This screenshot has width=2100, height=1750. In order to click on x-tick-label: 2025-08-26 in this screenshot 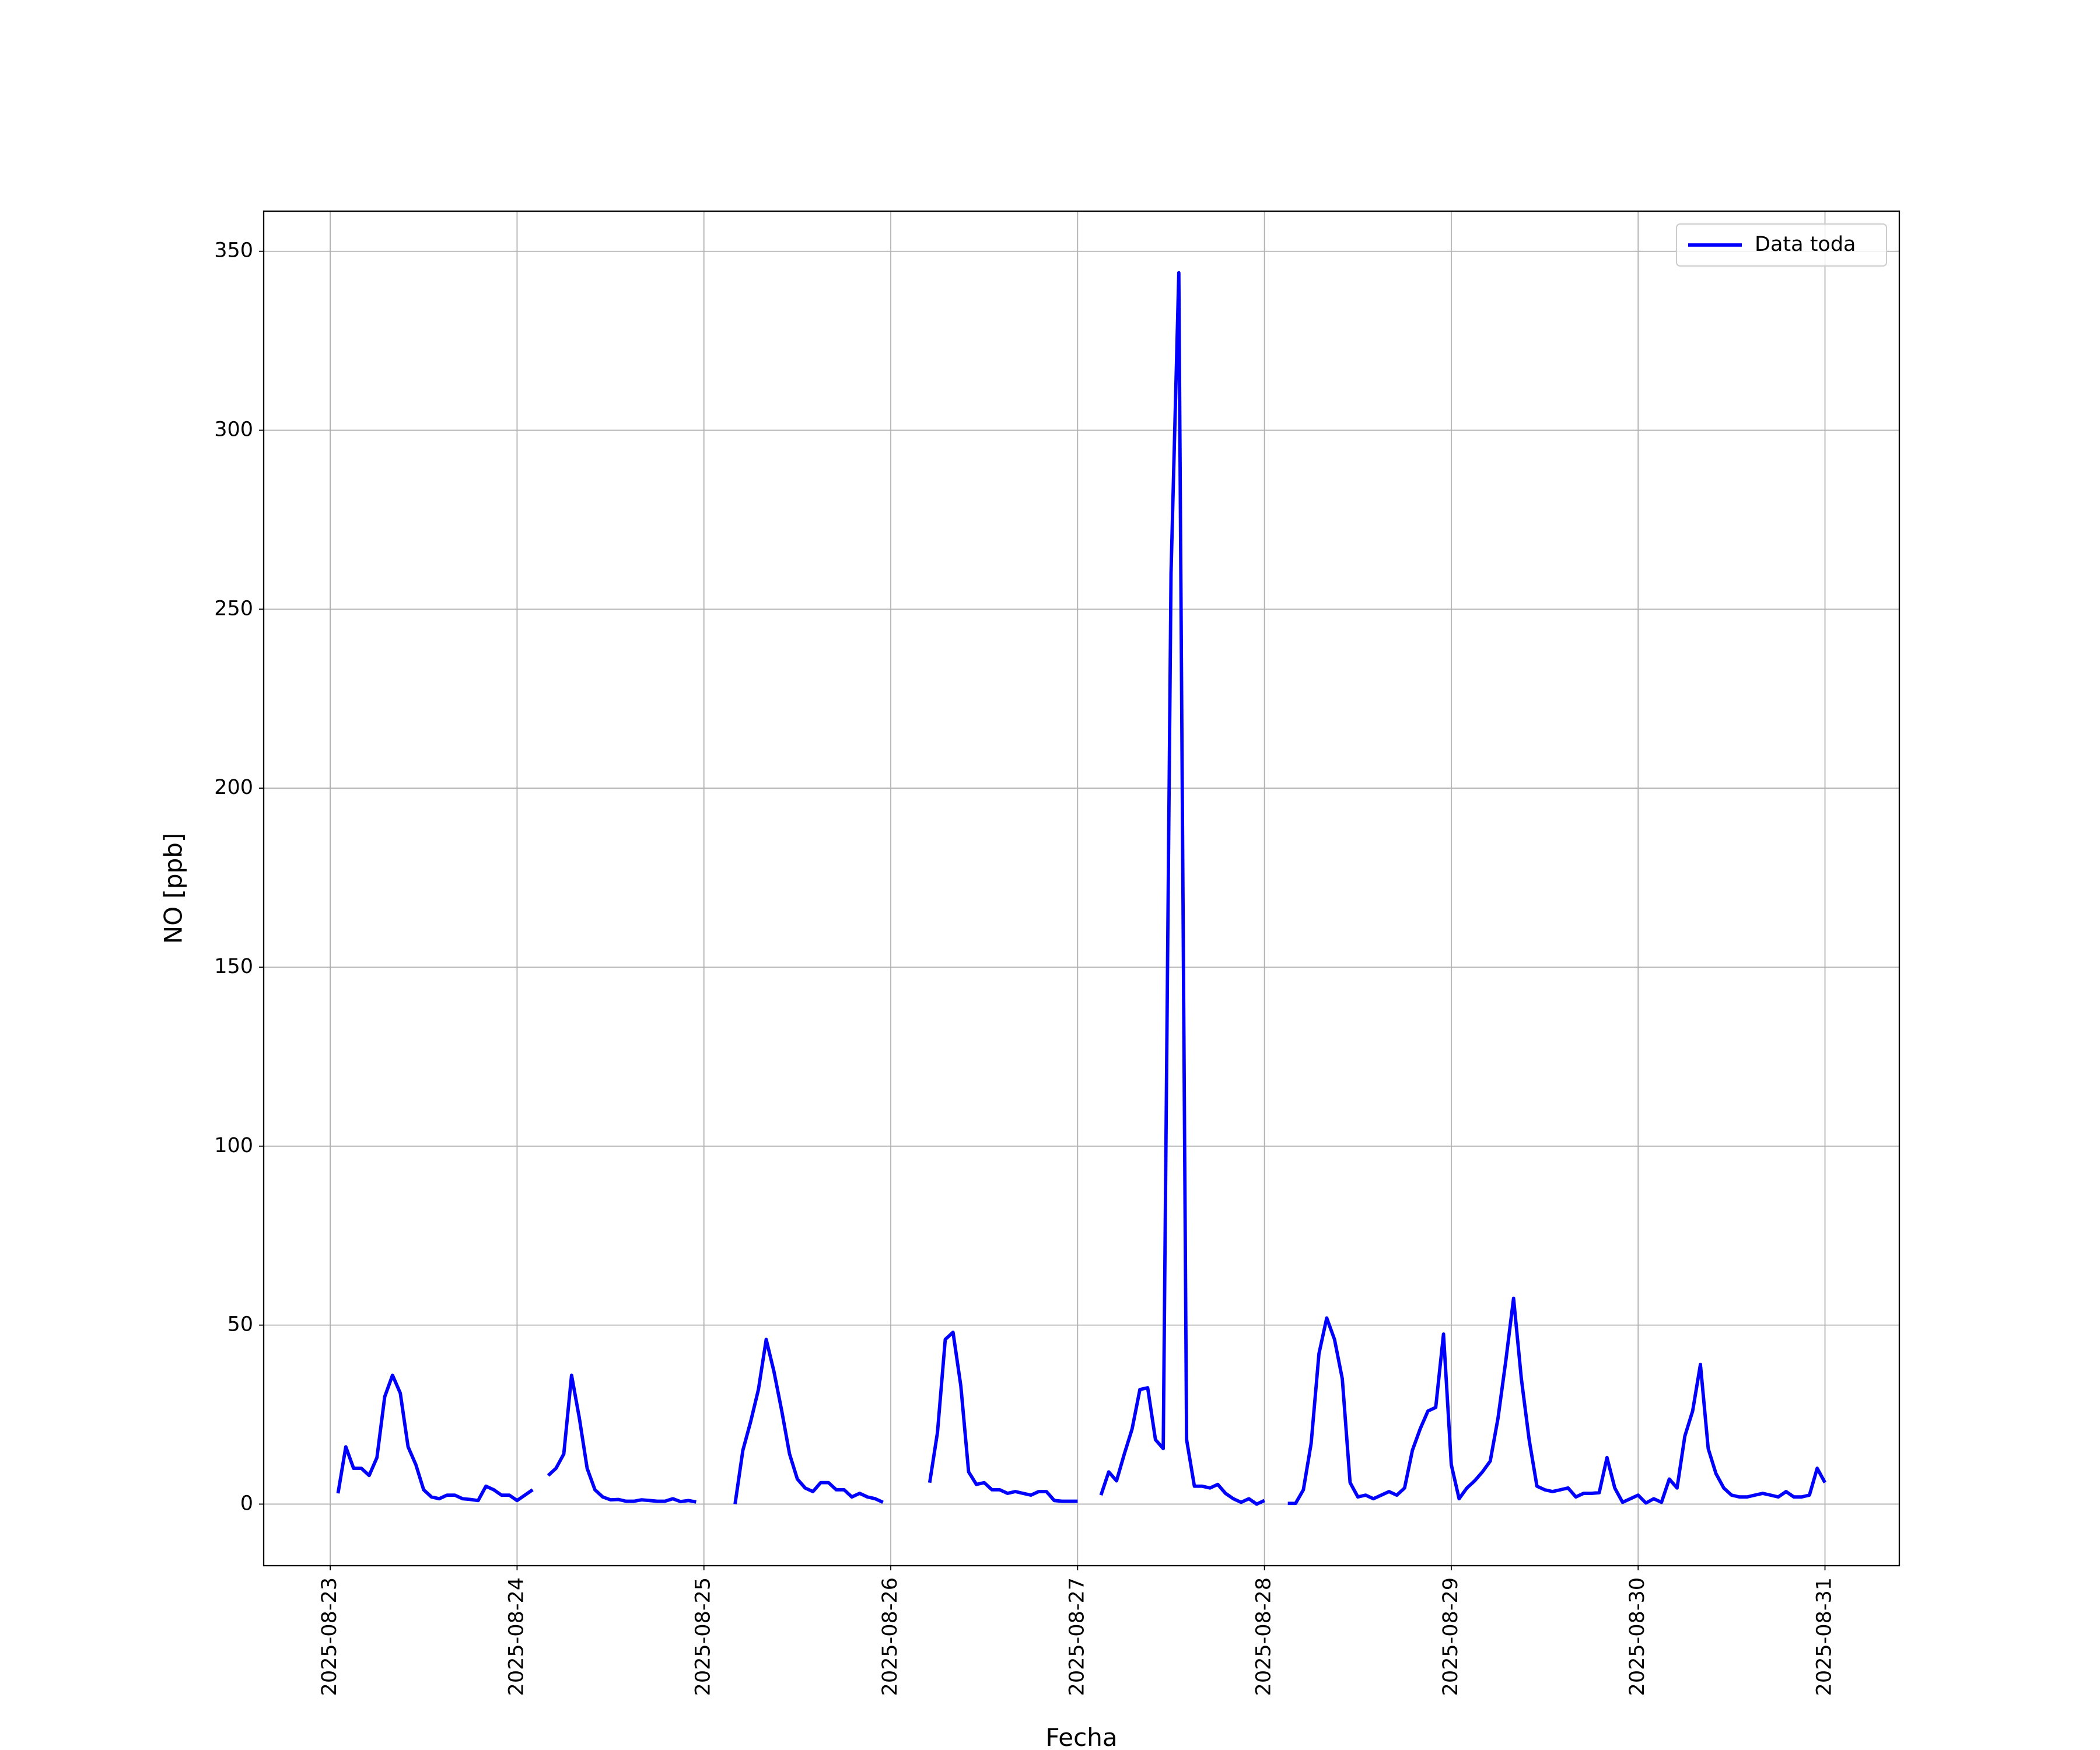, I will do `click(890, 1636)`.